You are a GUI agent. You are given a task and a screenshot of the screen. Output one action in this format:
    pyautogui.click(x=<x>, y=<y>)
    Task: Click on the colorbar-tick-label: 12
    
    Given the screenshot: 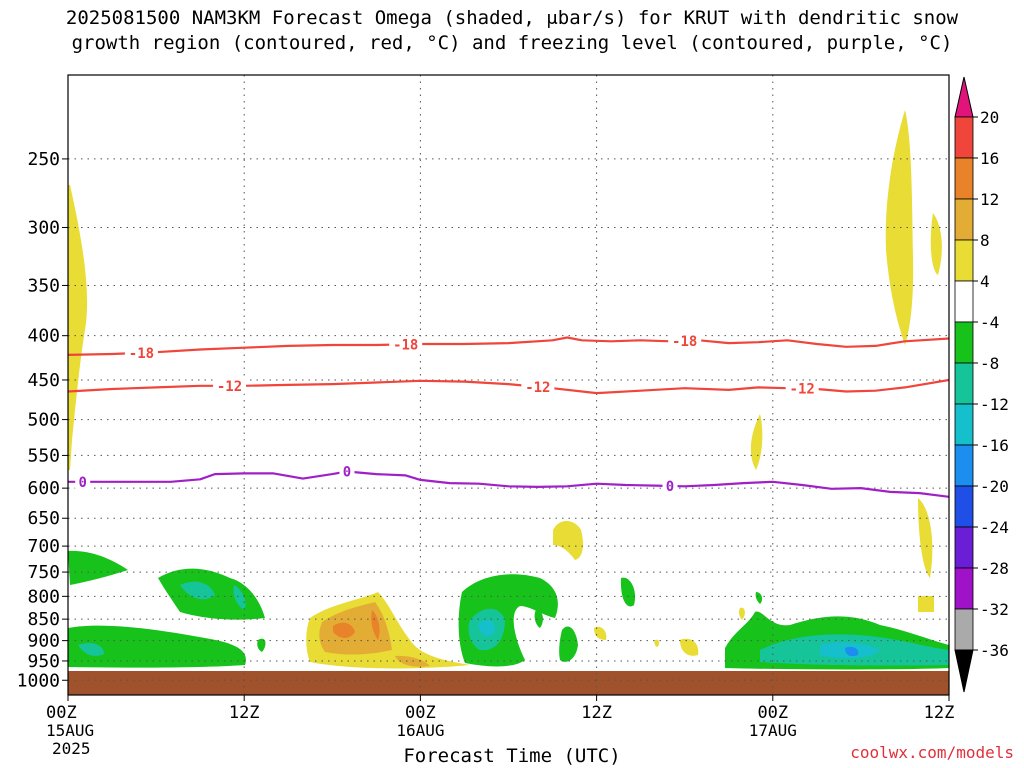 What is the action you would take?
    pyautogui.click(x=989, y=199)
    